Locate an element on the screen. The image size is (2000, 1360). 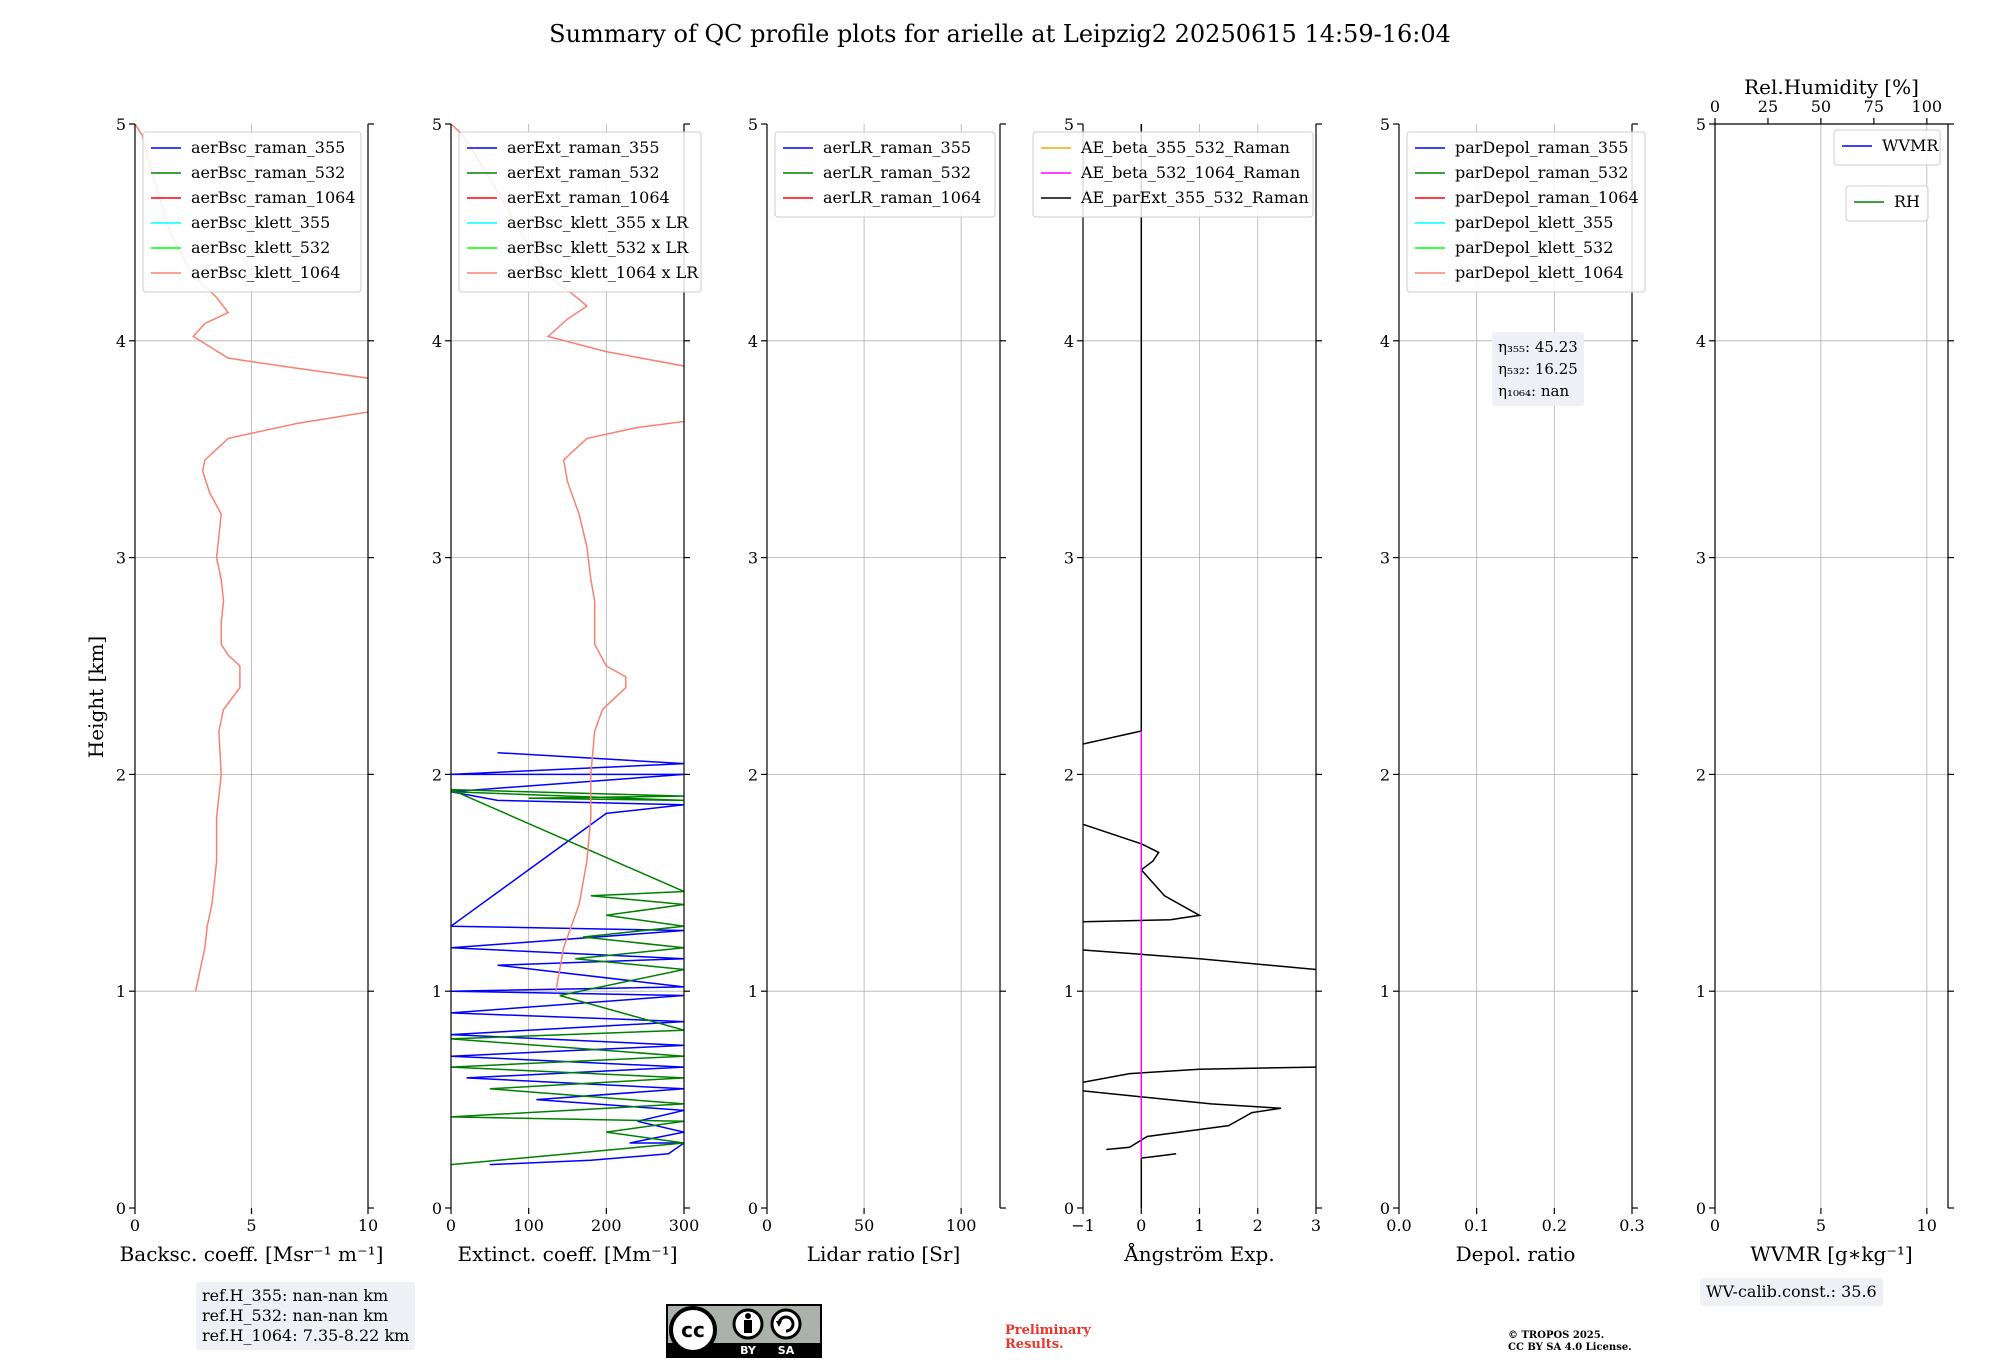
legend-entry: aerLR_raman_532 is located at coordinates (897, 172).